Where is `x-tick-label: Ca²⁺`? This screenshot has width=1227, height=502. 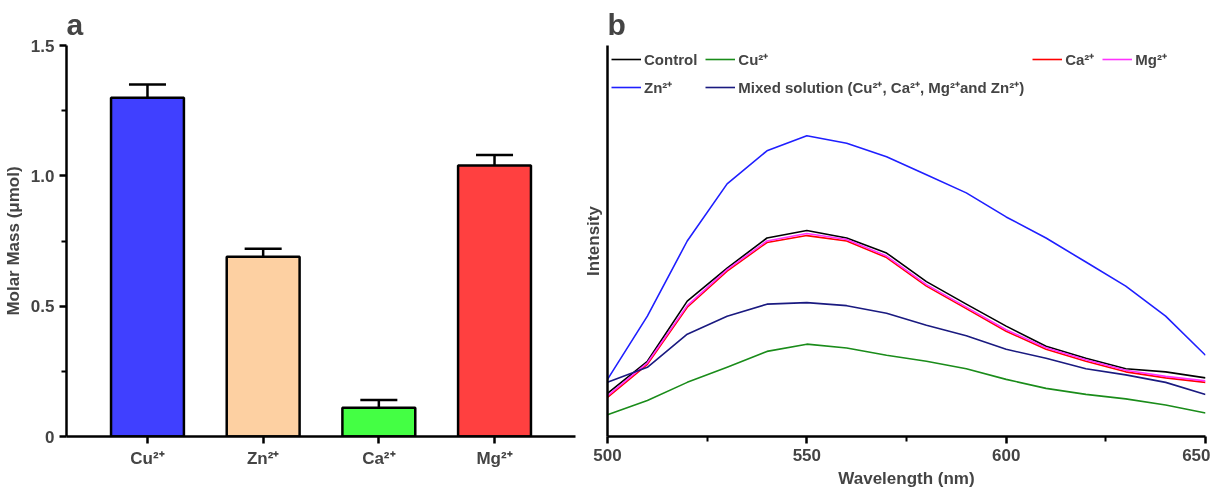
x-tick-label: Ca²⁺ is located at coordinates (379, 458).